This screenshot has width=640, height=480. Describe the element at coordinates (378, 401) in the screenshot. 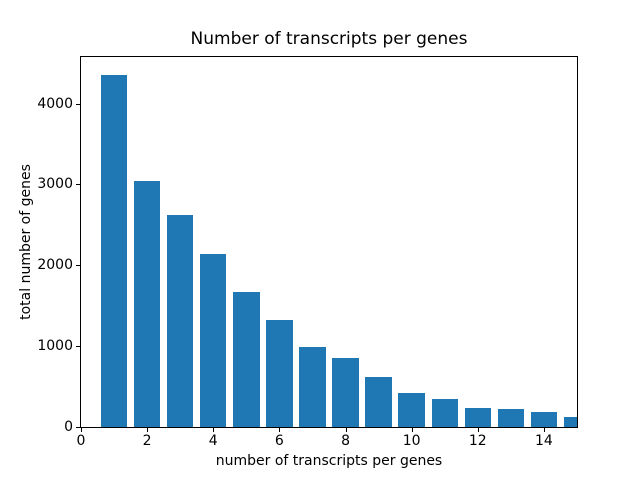

I see `bar-x9` at that location.